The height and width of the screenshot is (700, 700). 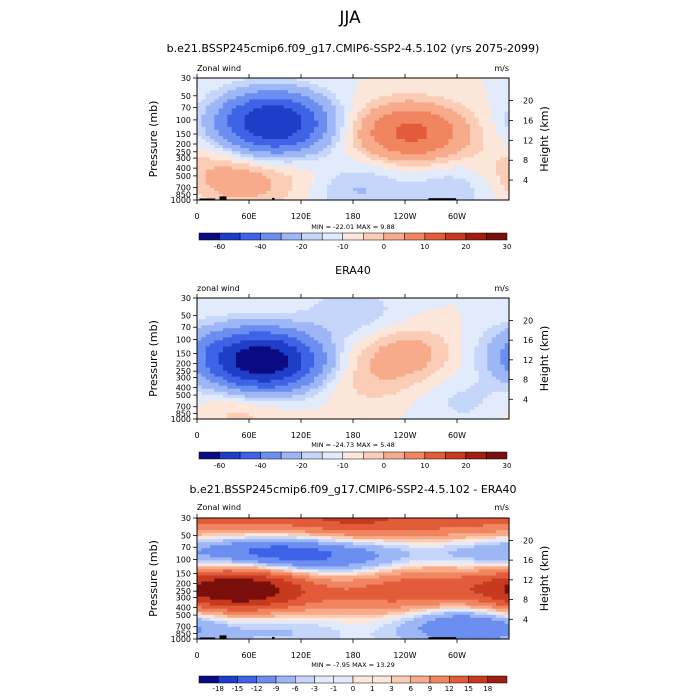 I want to click on colorbar-label: -60, so click(x=219, y=247).